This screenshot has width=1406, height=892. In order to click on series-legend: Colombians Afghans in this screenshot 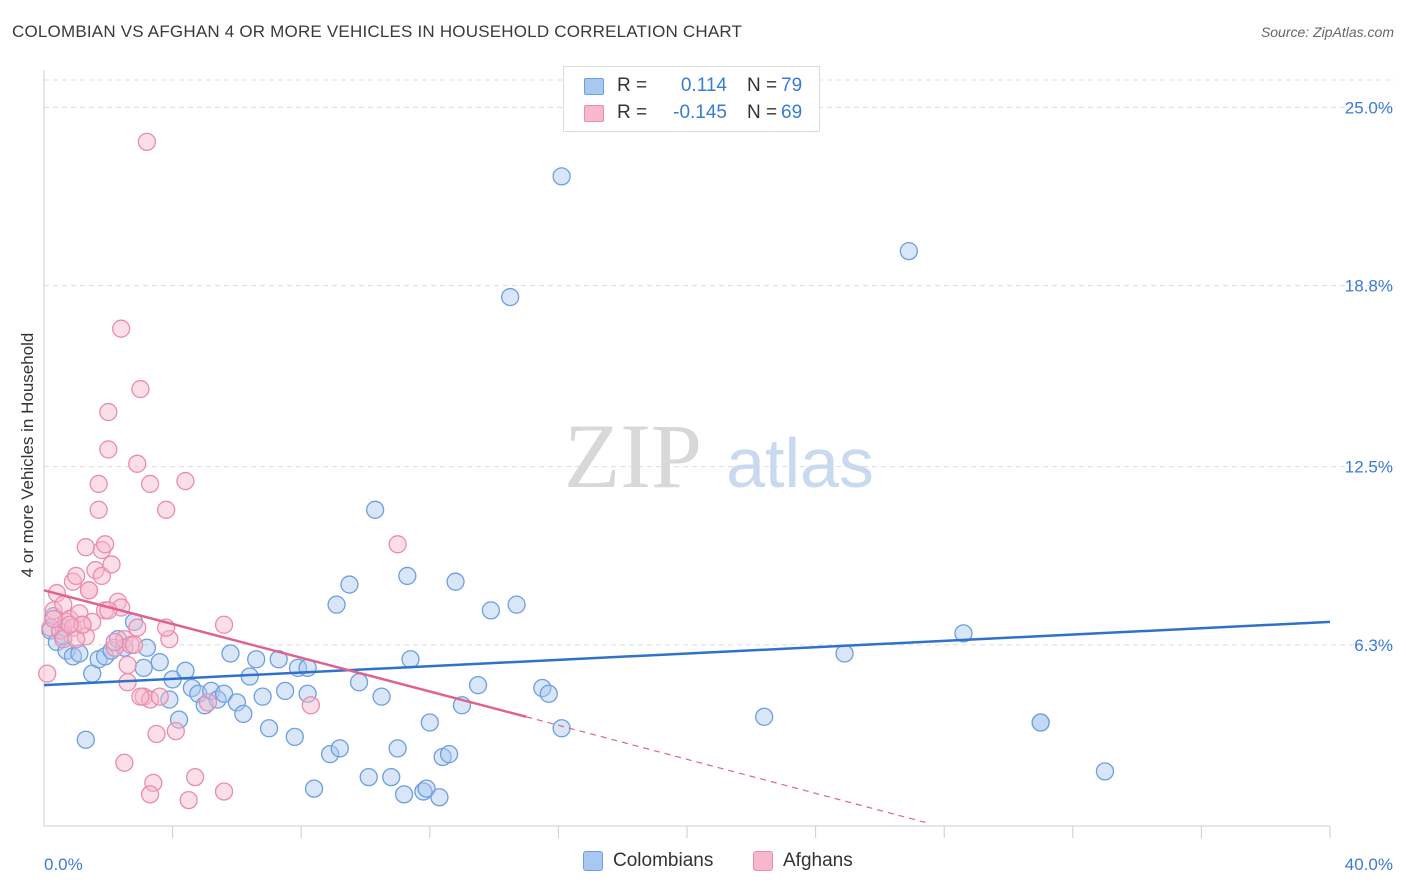, I will do `click(703, 864)`.